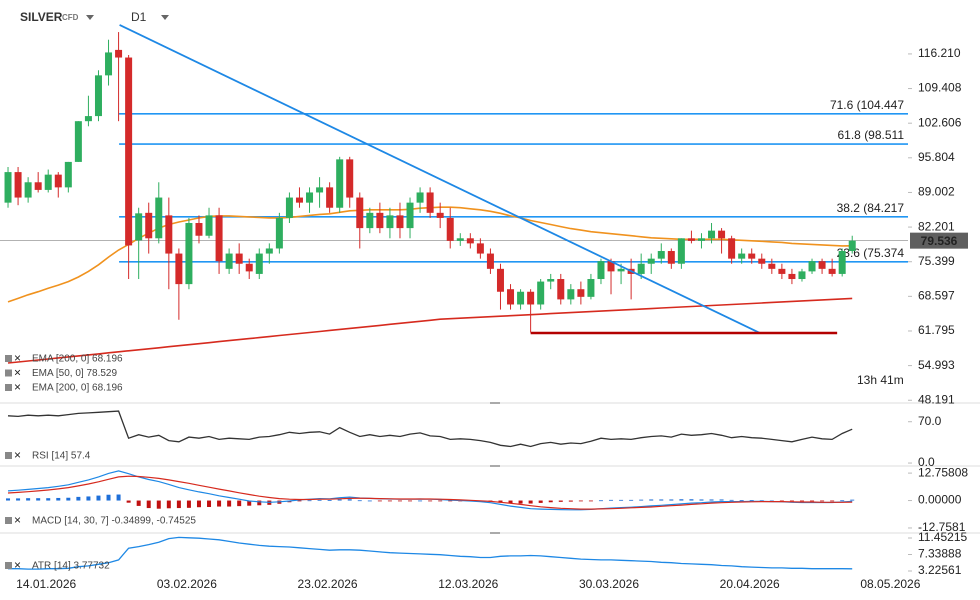  What do you see at coordinates (939, 241) in the screenshot?
I see `last-price-label: 79.536` at bounding box center [939, 241].